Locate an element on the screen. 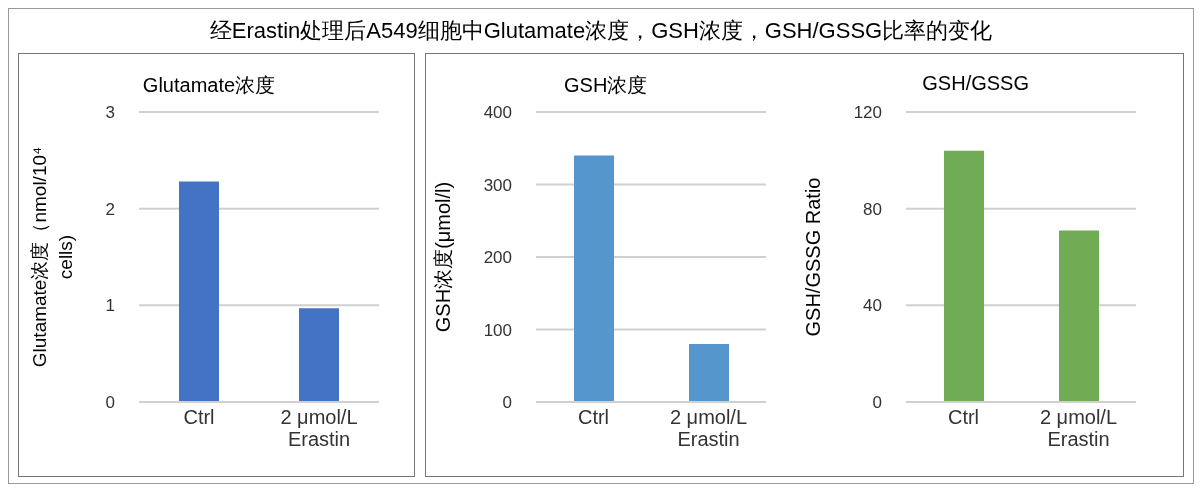 This screenshot has height=494, width=1204. y-axis-title: GSH/GSSG Ratio is located at coordinates (812, 257).